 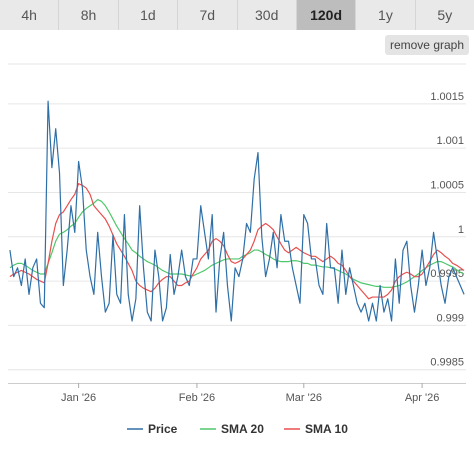 What do you see at coordinates (422, 398) in the screenshot?
I see `x-tick-label: Apr '26` at bounding box center [422, 398].